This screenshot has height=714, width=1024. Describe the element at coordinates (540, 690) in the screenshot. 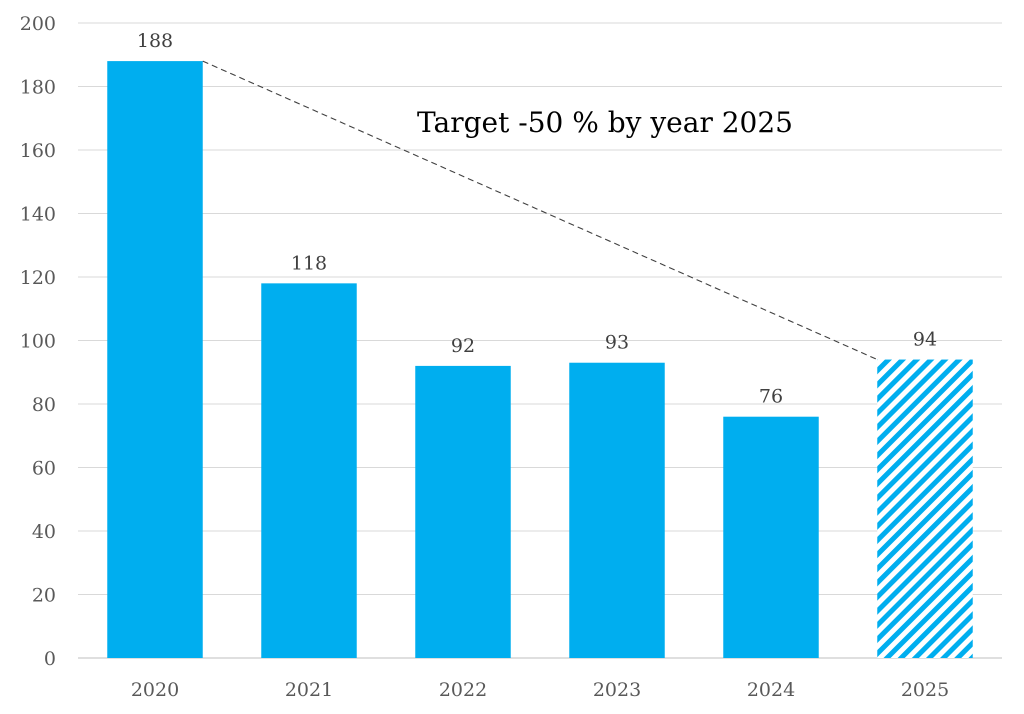

I see `x-axis-tick-labels: 2020 2021 2022 2023 2024 2025` at that location.